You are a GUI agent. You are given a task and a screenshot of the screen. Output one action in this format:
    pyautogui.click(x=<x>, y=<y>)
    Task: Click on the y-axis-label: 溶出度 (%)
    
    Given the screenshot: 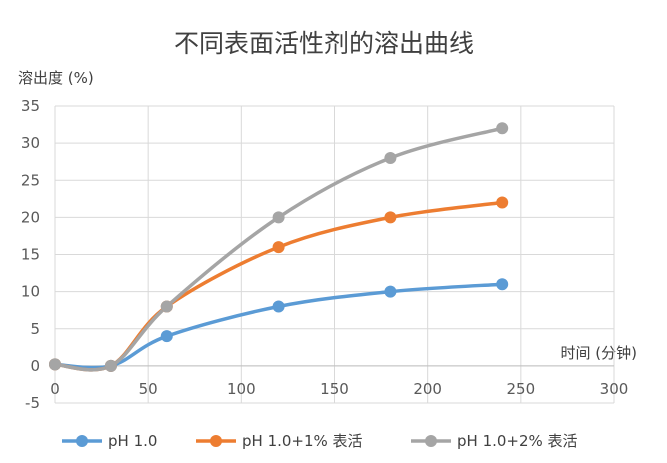 What is the action you would take?
    pyautogui.click(x=56, y=78)
    